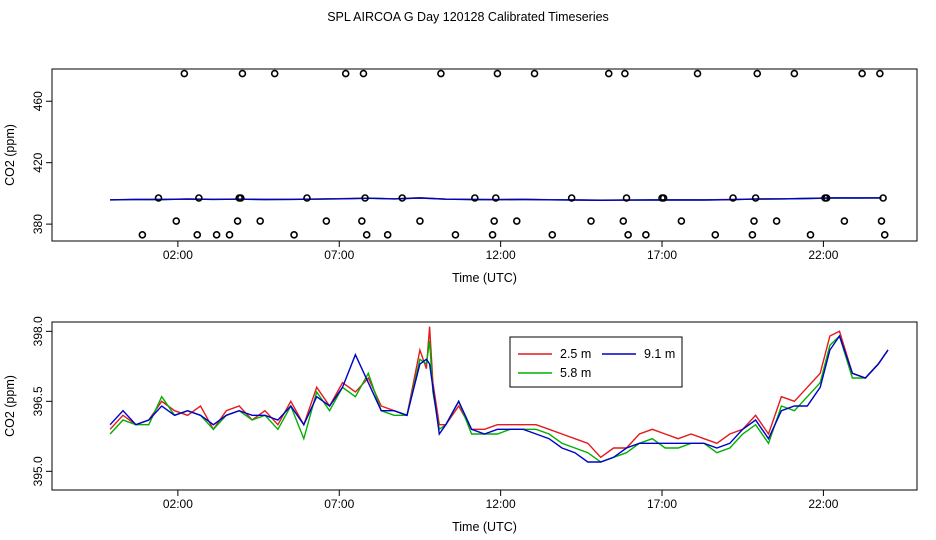 The height and width of the screenshot is (540, 936). What do you see at coordinates (339, 504) in the screenshot?
I see `bottom-x-tick-label: 07:00` at bounding box center [339, 504].